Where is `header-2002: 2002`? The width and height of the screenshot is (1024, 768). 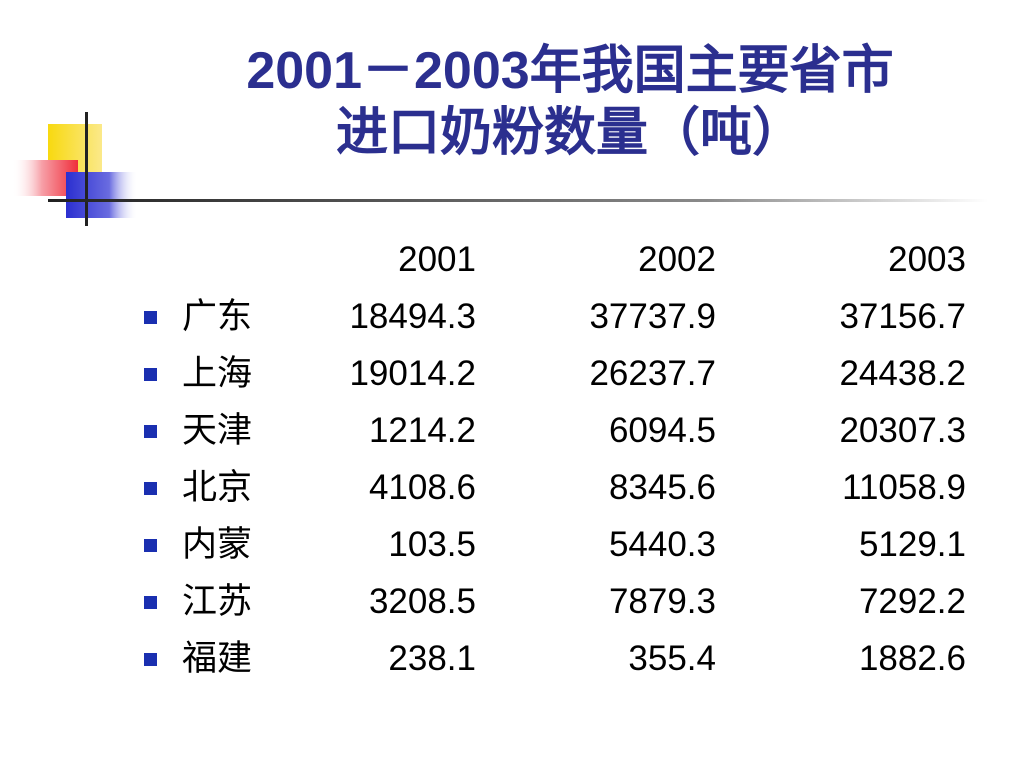
header-2002: 2002 is located at coordinates (677, 259).